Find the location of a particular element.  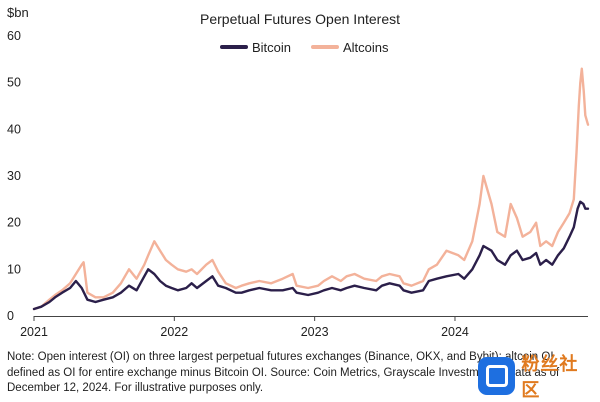

watermark-logo-icon is located at coordinates (497, 376).